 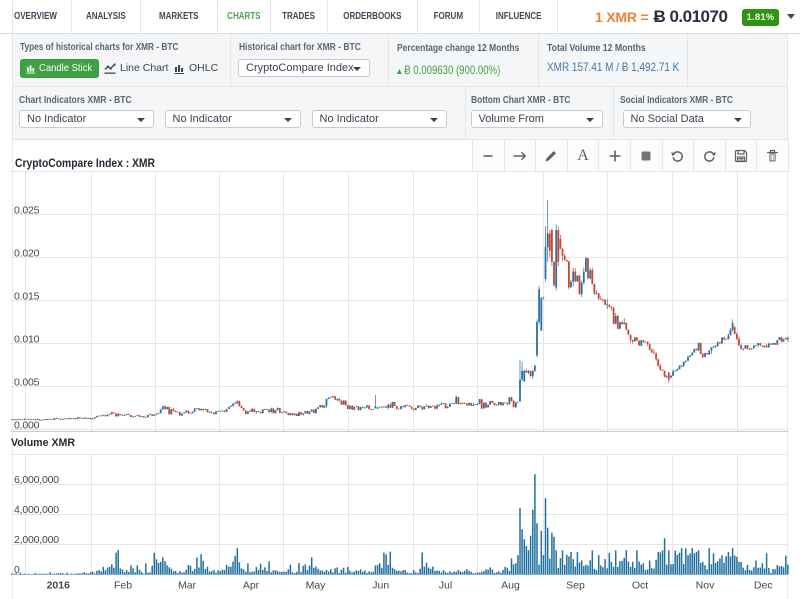 What do you see at coordinates (43, 443) in the screenshot?
I see `svg-text: Volume XMR` at bounding box center [43, 443].